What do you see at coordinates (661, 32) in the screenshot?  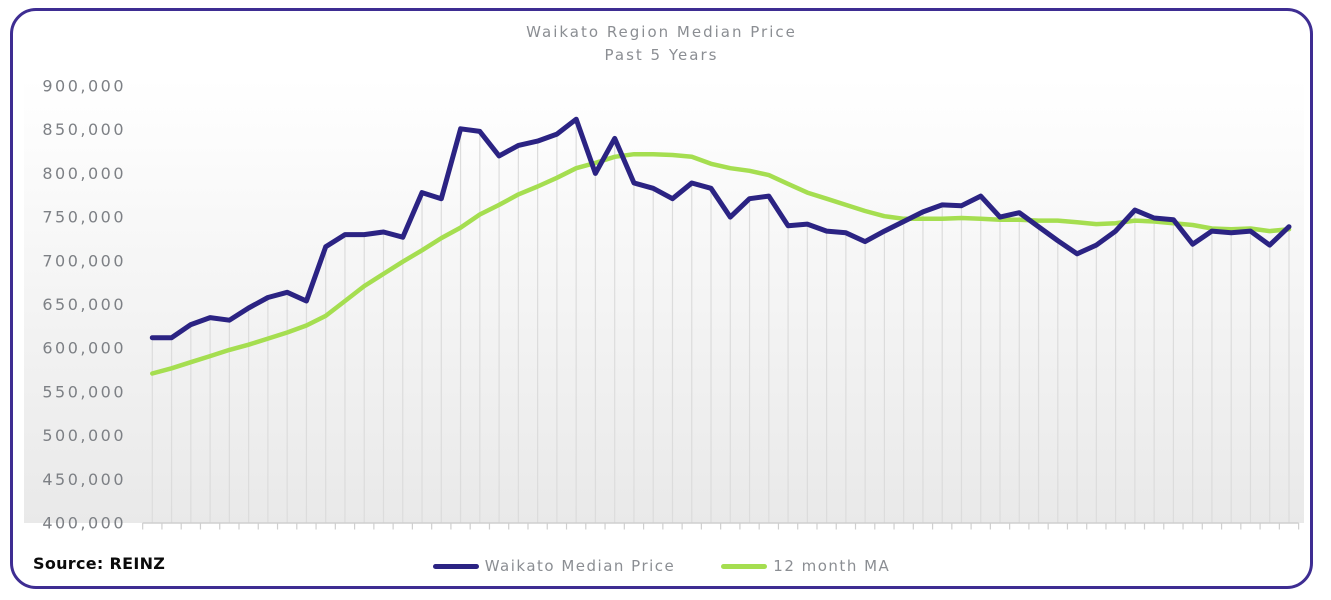 I see `chart-title: Waikato Region Median Price` at bounding box center [661, 32].